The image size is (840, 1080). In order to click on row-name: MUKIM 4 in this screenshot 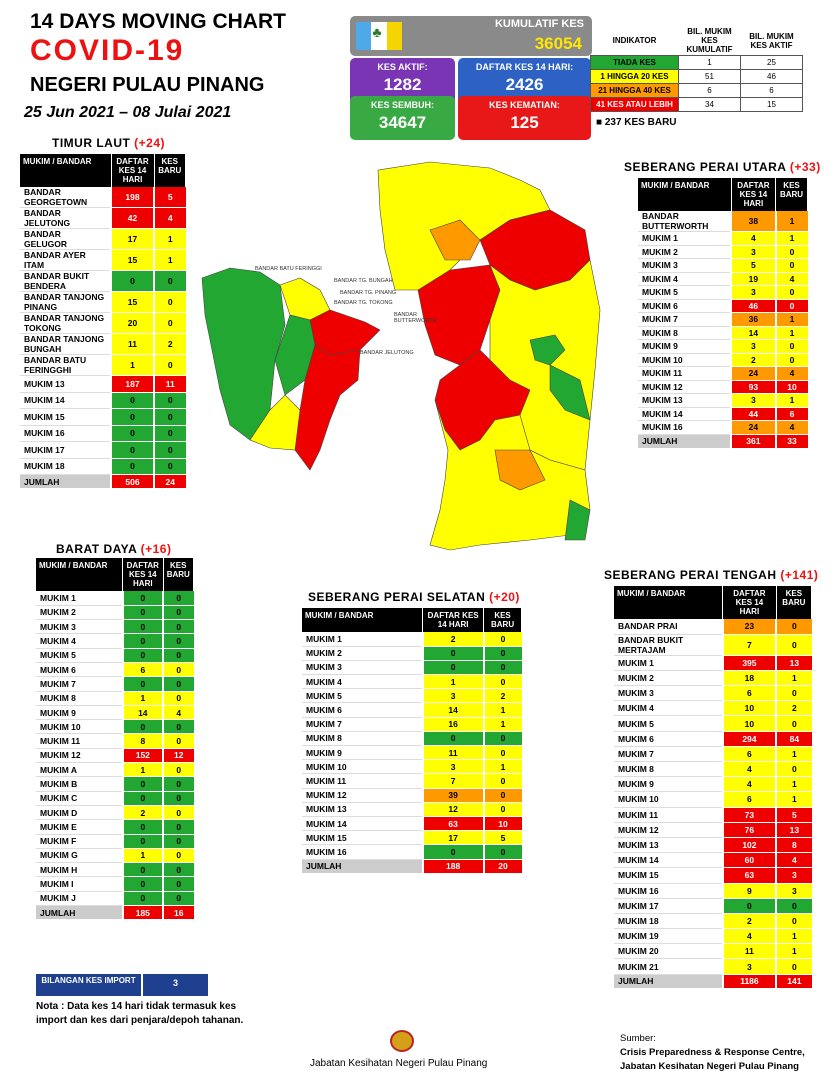, I will do `click(685, 279)`.